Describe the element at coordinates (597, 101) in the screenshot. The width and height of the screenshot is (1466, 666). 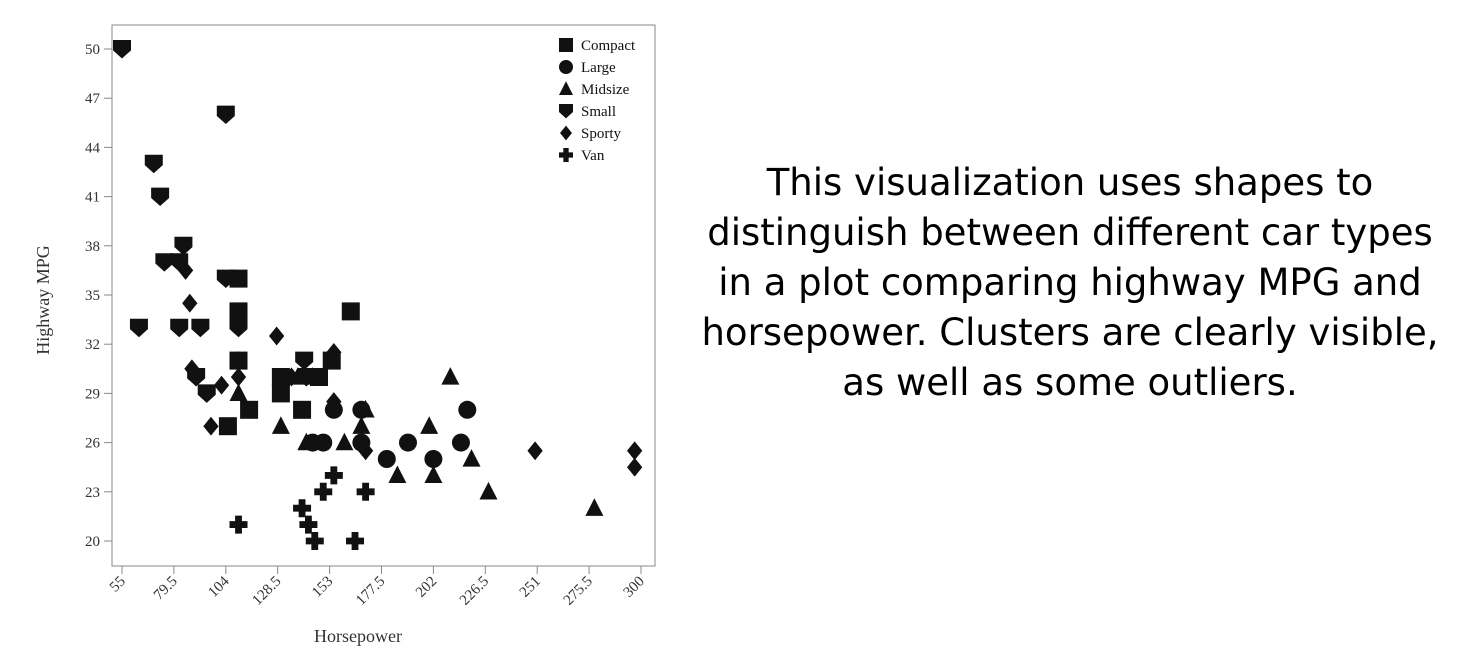
I see `legend: Compact Large Midsize Small Sporty Van` at that location.